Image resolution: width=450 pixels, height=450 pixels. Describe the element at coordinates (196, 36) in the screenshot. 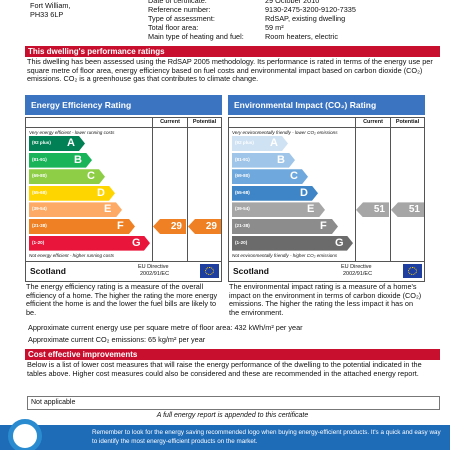

I see `detail-label: Main type of heating and fuel:` at that location.